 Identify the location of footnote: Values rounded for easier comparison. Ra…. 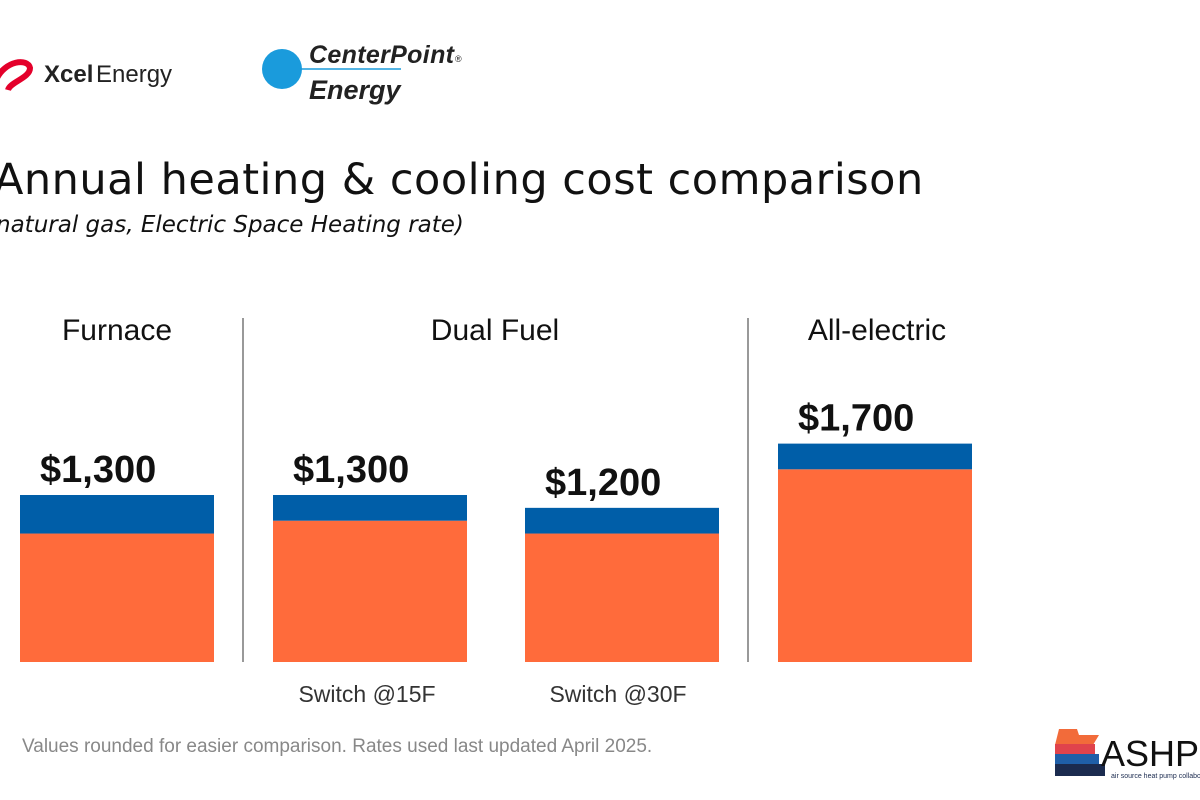
(337, 746).